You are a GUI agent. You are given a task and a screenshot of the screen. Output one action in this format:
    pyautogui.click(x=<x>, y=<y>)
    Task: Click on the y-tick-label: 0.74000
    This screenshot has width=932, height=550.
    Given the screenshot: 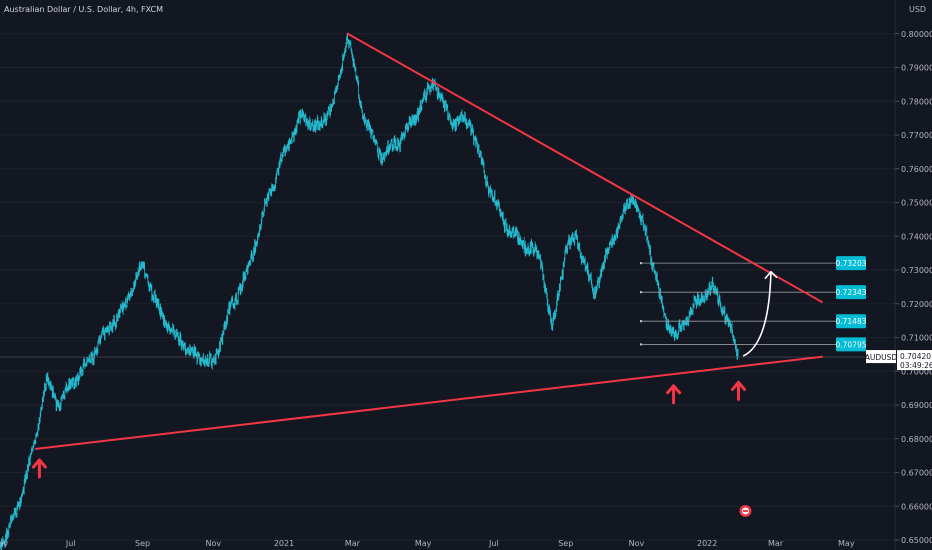 What is the action you would take?
    pyautogui.click(x=916, y=236)
    